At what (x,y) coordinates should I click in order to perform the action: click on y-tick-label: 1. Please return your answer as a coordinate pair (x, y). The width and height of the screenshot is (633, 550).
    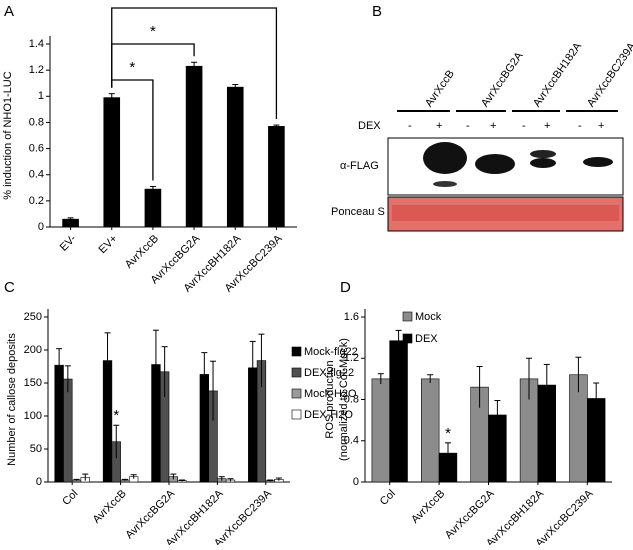
    Looking at the image, I should click on (41, 96).